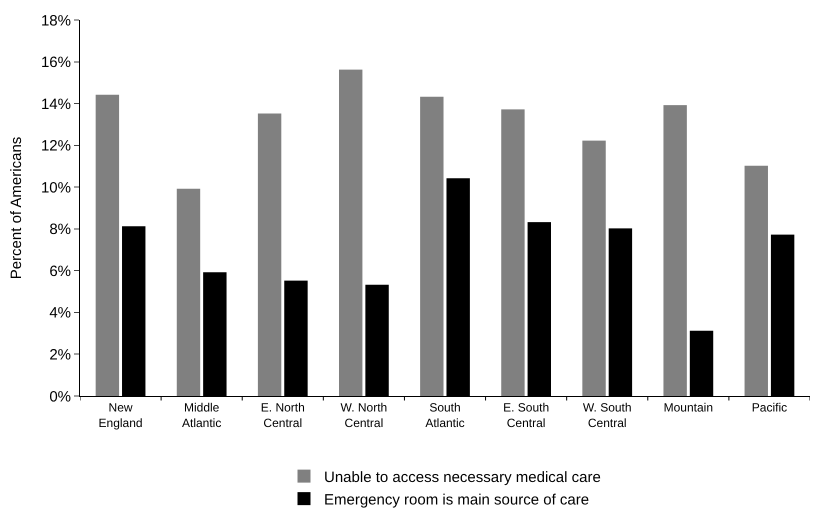 The width and height of the screenshot is (830, 527). Describe the element at coordinates (689, 407) in the screenshot. I see `x-tick-label: Mountain` at that location.